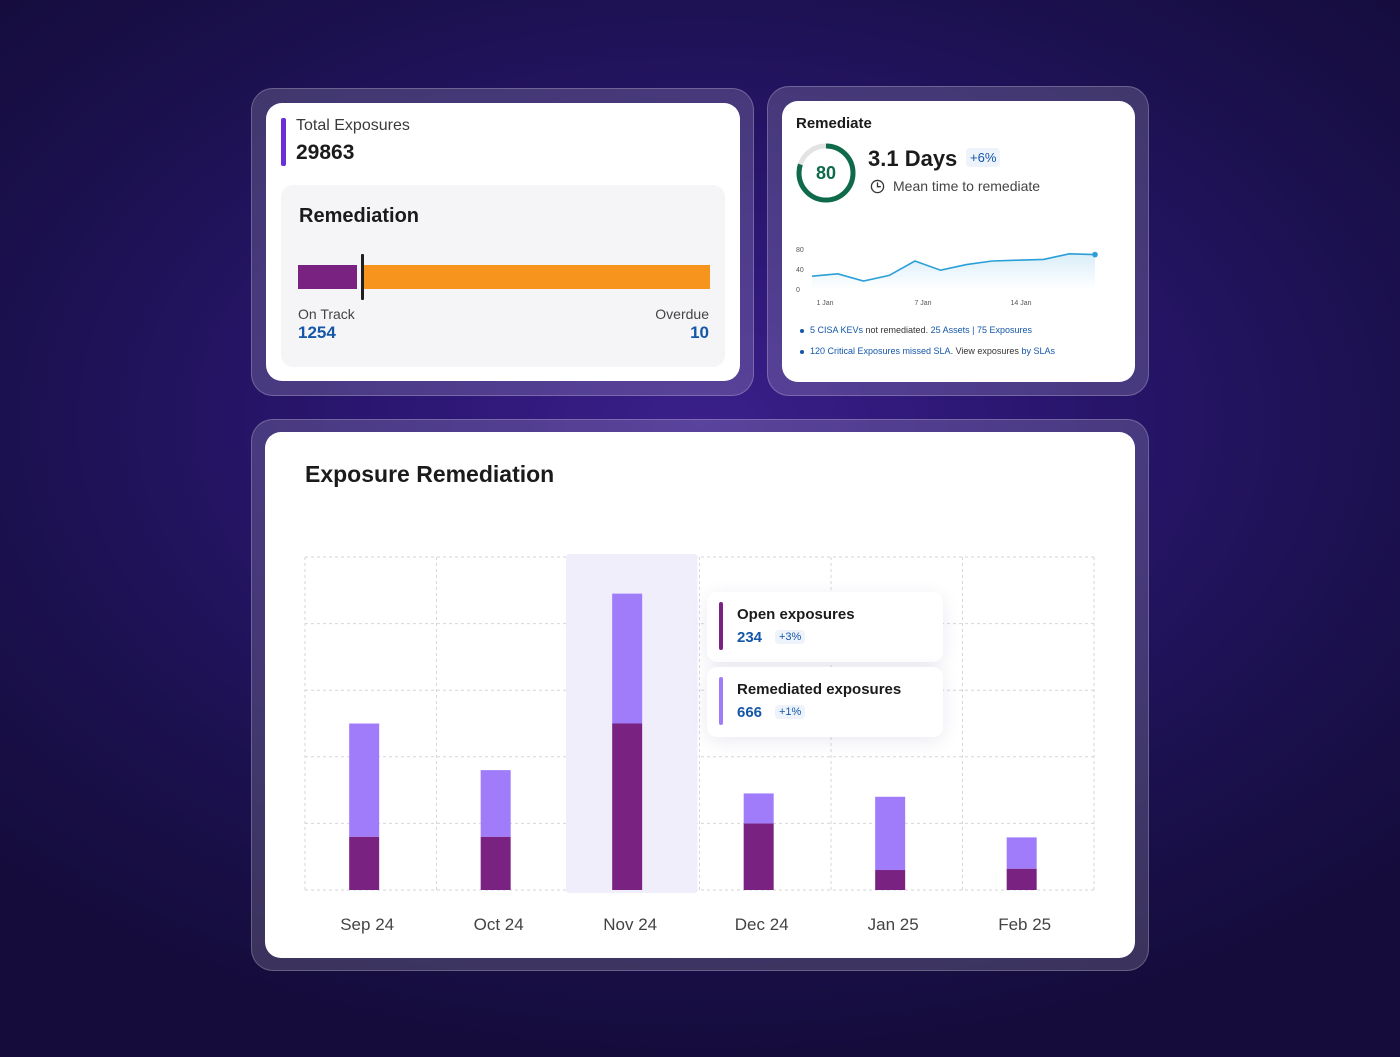 The height and width of the screenshot is (1057, 1400). Describe the element at coordinates (362, 277) in the screenshot. I see `progress-marker` at that location.